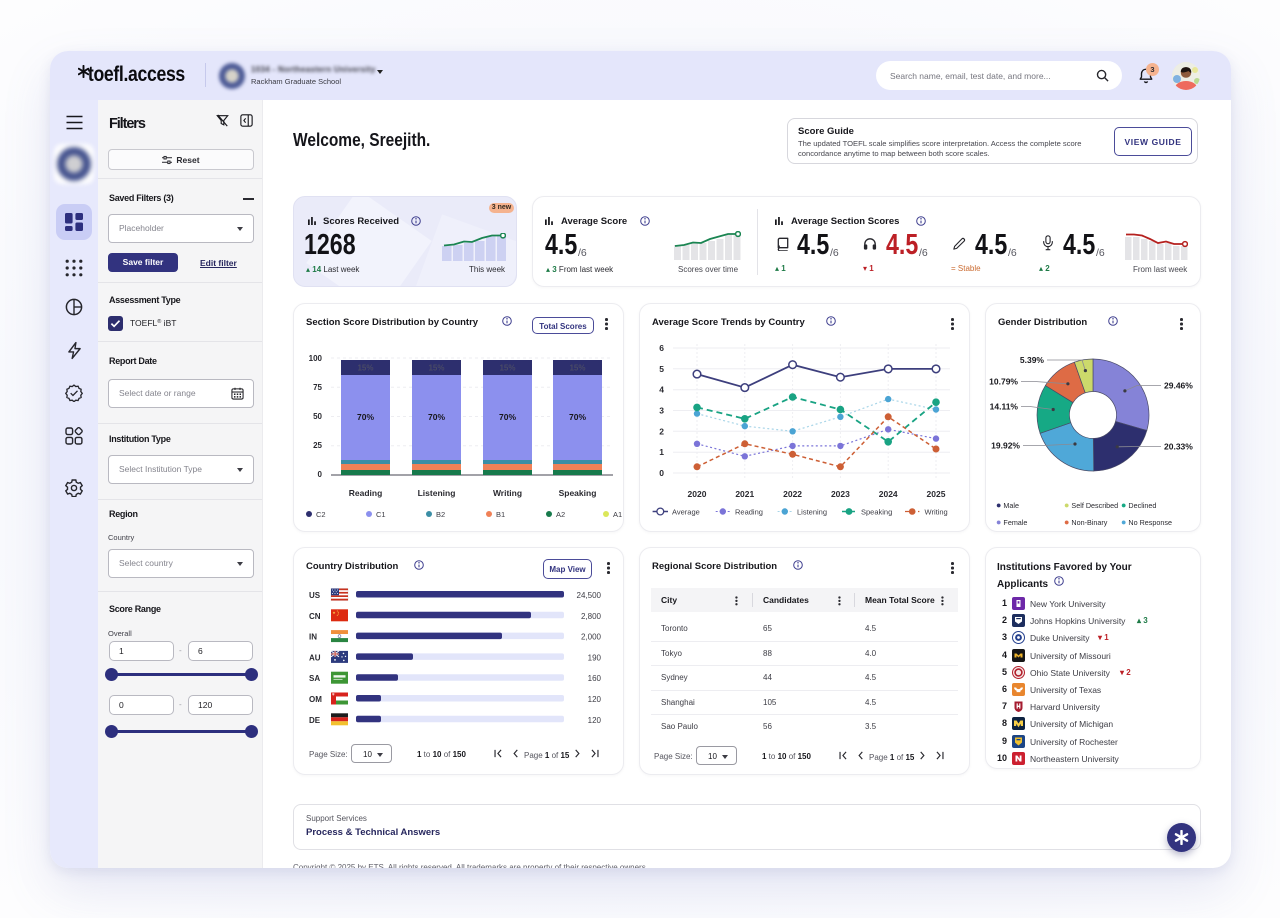  Describe the element at coordinates (792, 494) in the screenshot. I see `svg-text: 2022` at that location.